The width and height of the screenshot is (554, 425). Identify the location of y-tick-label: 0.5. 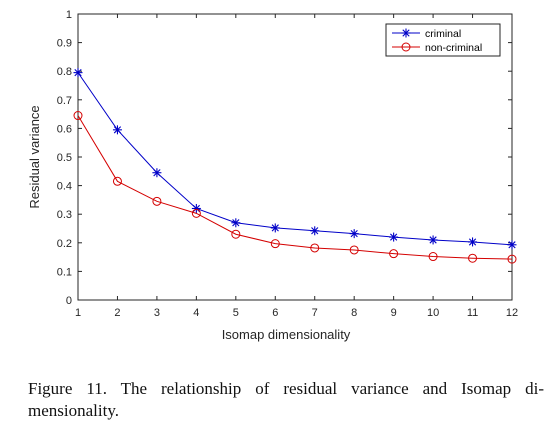
(64, 158).